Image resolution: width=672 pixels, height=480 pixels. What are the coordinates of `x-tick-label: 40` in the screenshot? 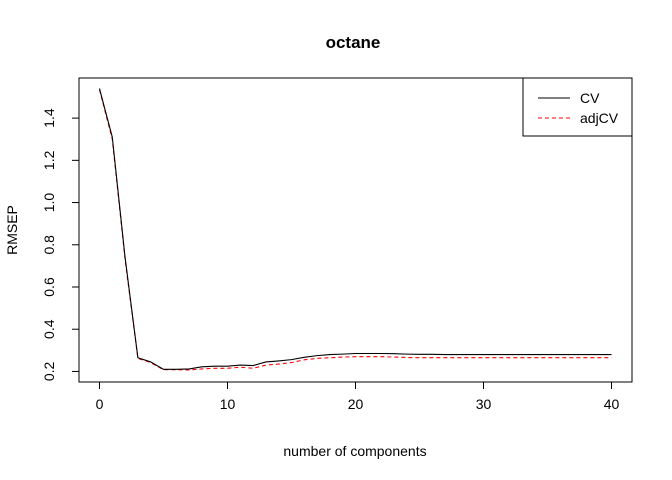 It's located at (612, 404).